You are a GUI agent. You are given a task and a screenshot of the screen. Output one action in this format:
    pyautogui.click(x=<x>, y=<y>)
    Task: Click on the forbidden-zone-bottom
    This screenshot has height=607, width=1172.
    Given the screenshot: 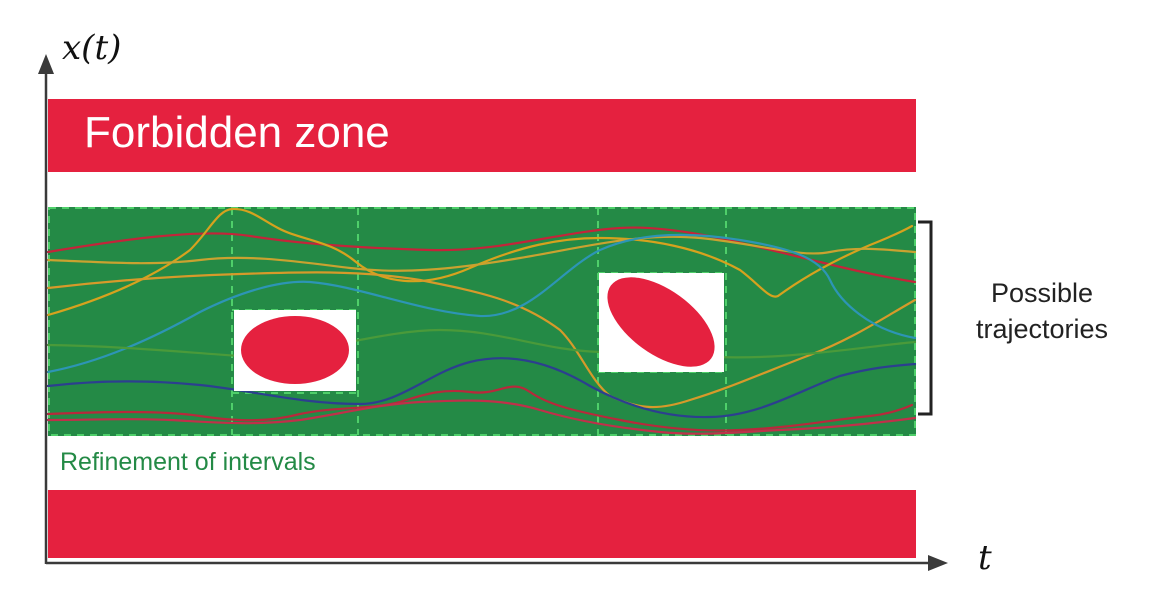 What is the action you would take?
    pyautogui.click(x=482, y=524)
    